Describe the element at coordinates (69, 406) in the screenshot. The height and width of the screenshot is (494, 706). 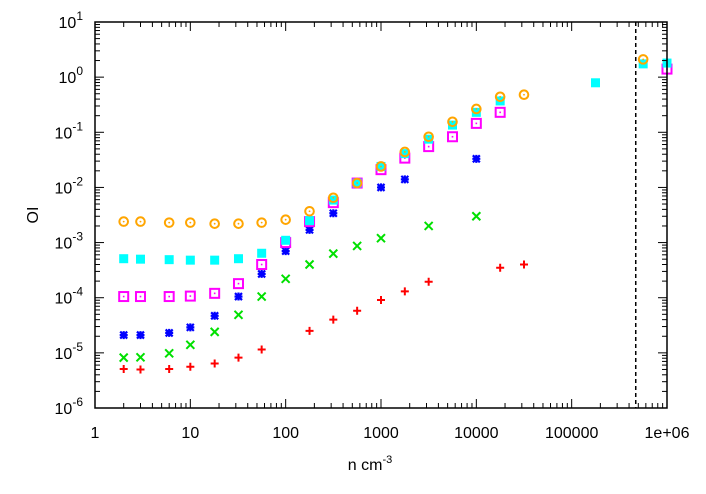
I see `y-tick-label: 10-6` at that location.